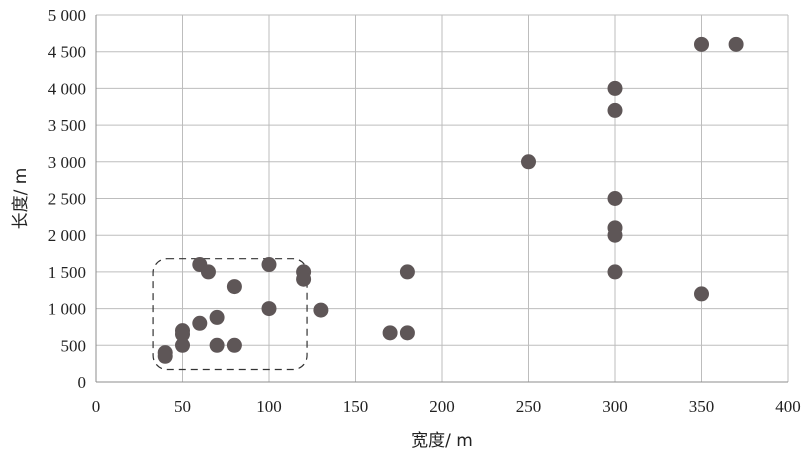 This screenshot has height=456, width=807. What do you see at coordinates (67, 235) in the screenshot?
I see `y-tick-label: 2 000` at bounding box center [67, 235].